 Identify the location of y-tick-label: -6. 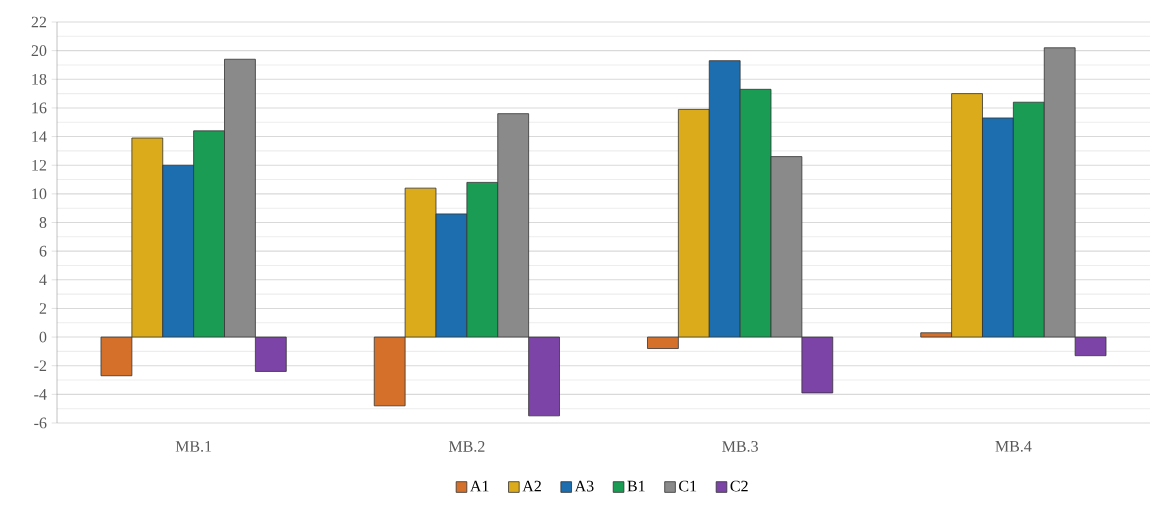
(40, 423).